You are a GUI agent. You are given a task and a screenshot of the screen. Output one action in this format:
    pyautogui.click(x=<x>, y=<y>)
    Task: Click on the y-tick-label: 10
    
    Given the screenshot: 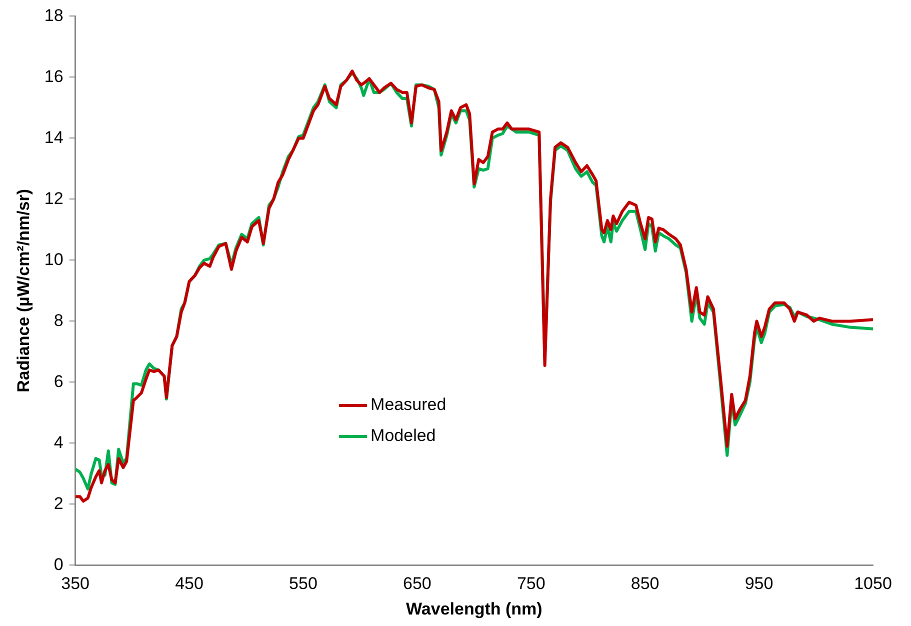 What is the action you would take?
    pyautogui.click(x=54, y=259)
    